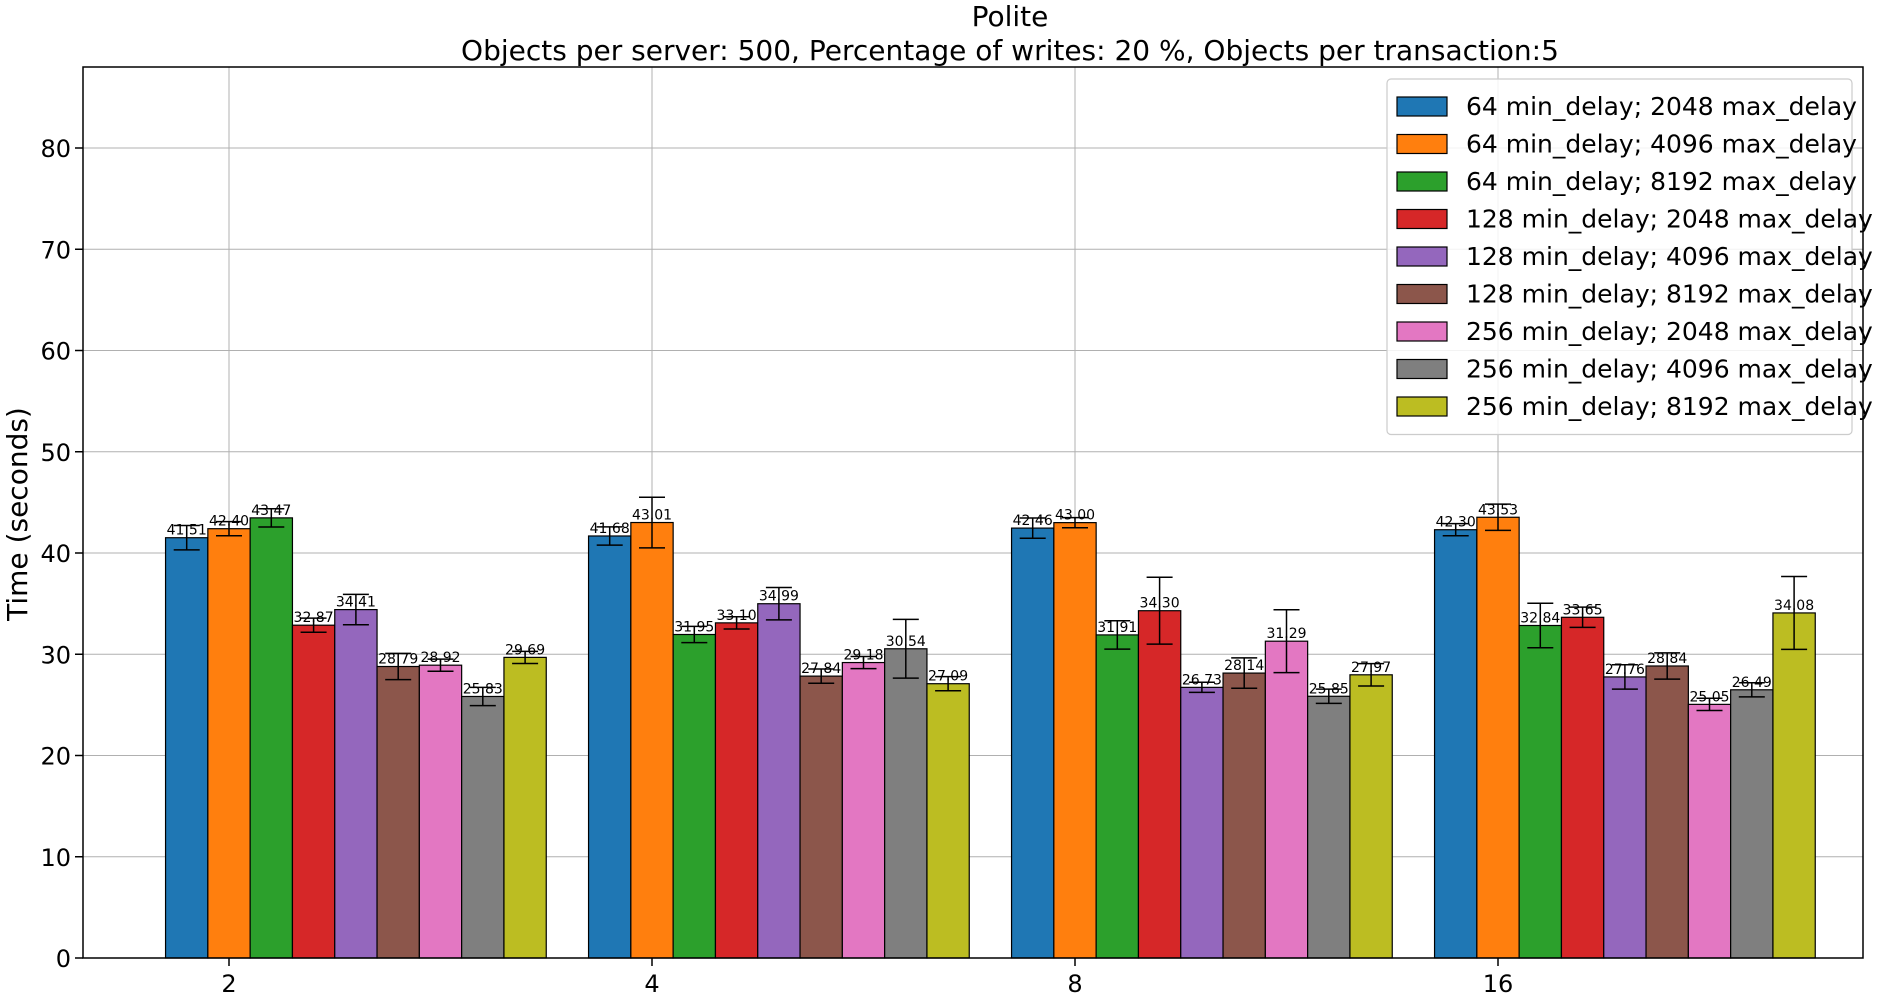  What do you see at coordinates (525, 650) in the screenshot?
I see `data-label: 29.69` at bounding box center [525, 650].